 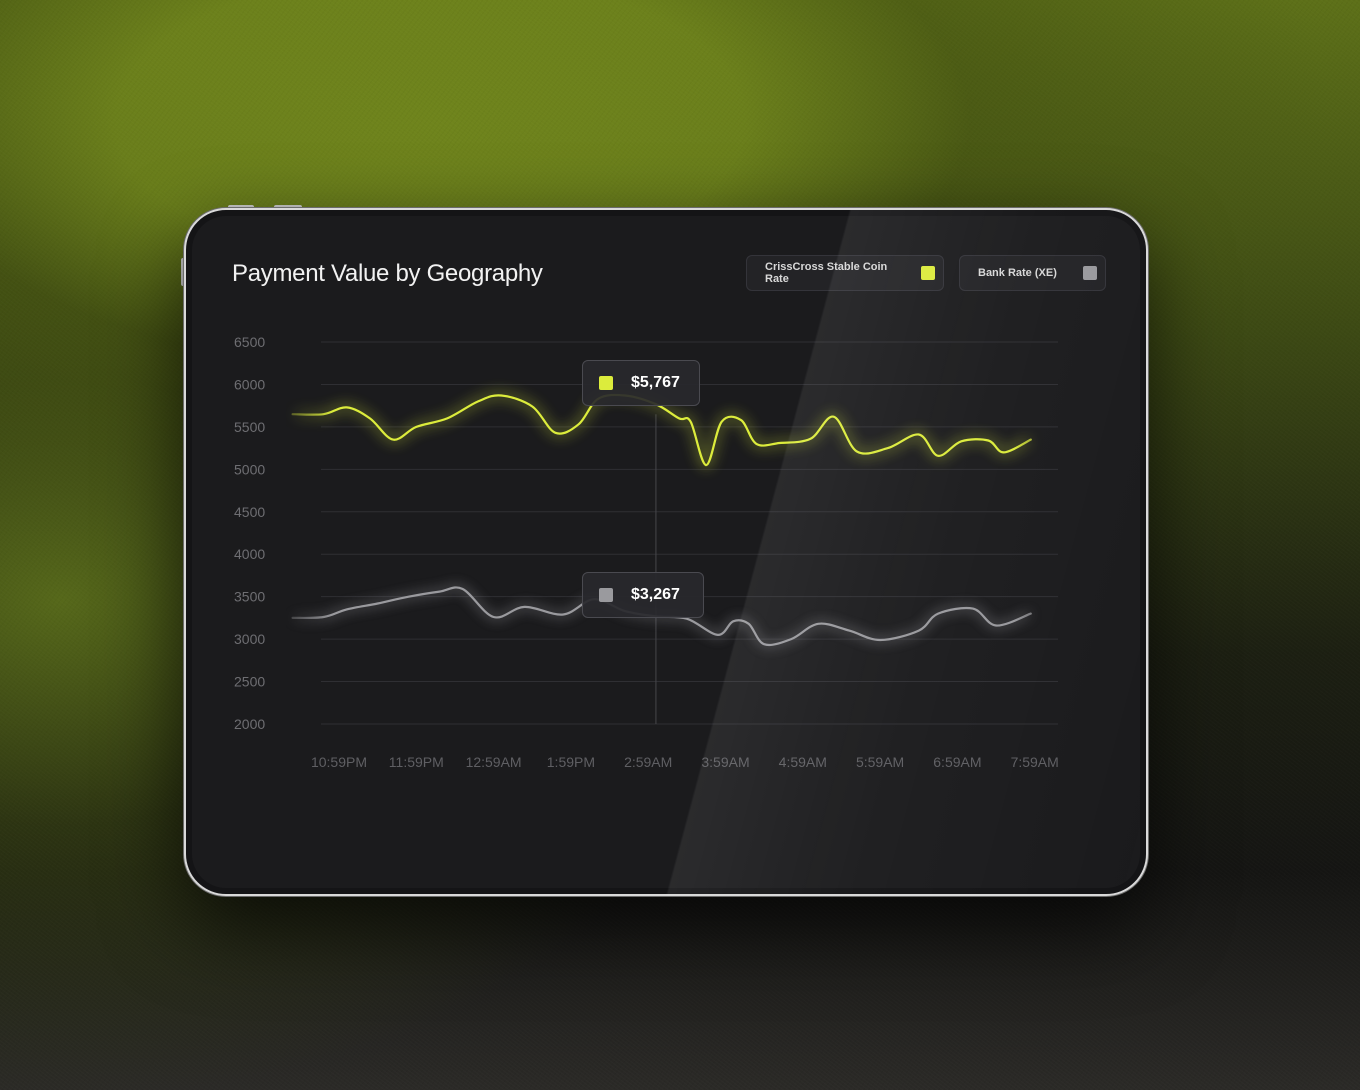 I want to click on page-title: Payment Value by Geography, so click(x=387, y=273).